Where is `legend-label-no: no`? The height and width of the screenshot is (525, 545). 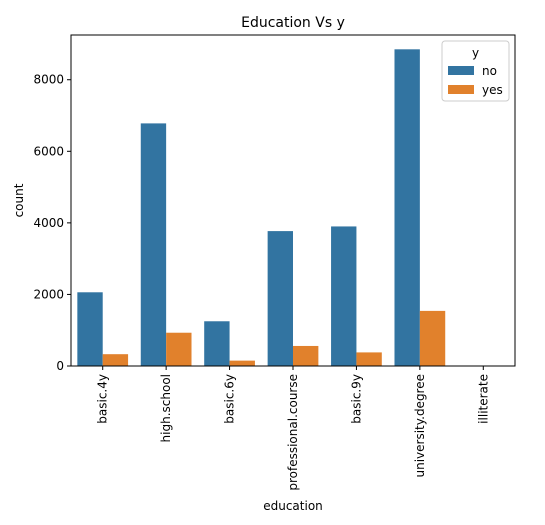 legend-label-no: no is located at coordinates (489, 71).